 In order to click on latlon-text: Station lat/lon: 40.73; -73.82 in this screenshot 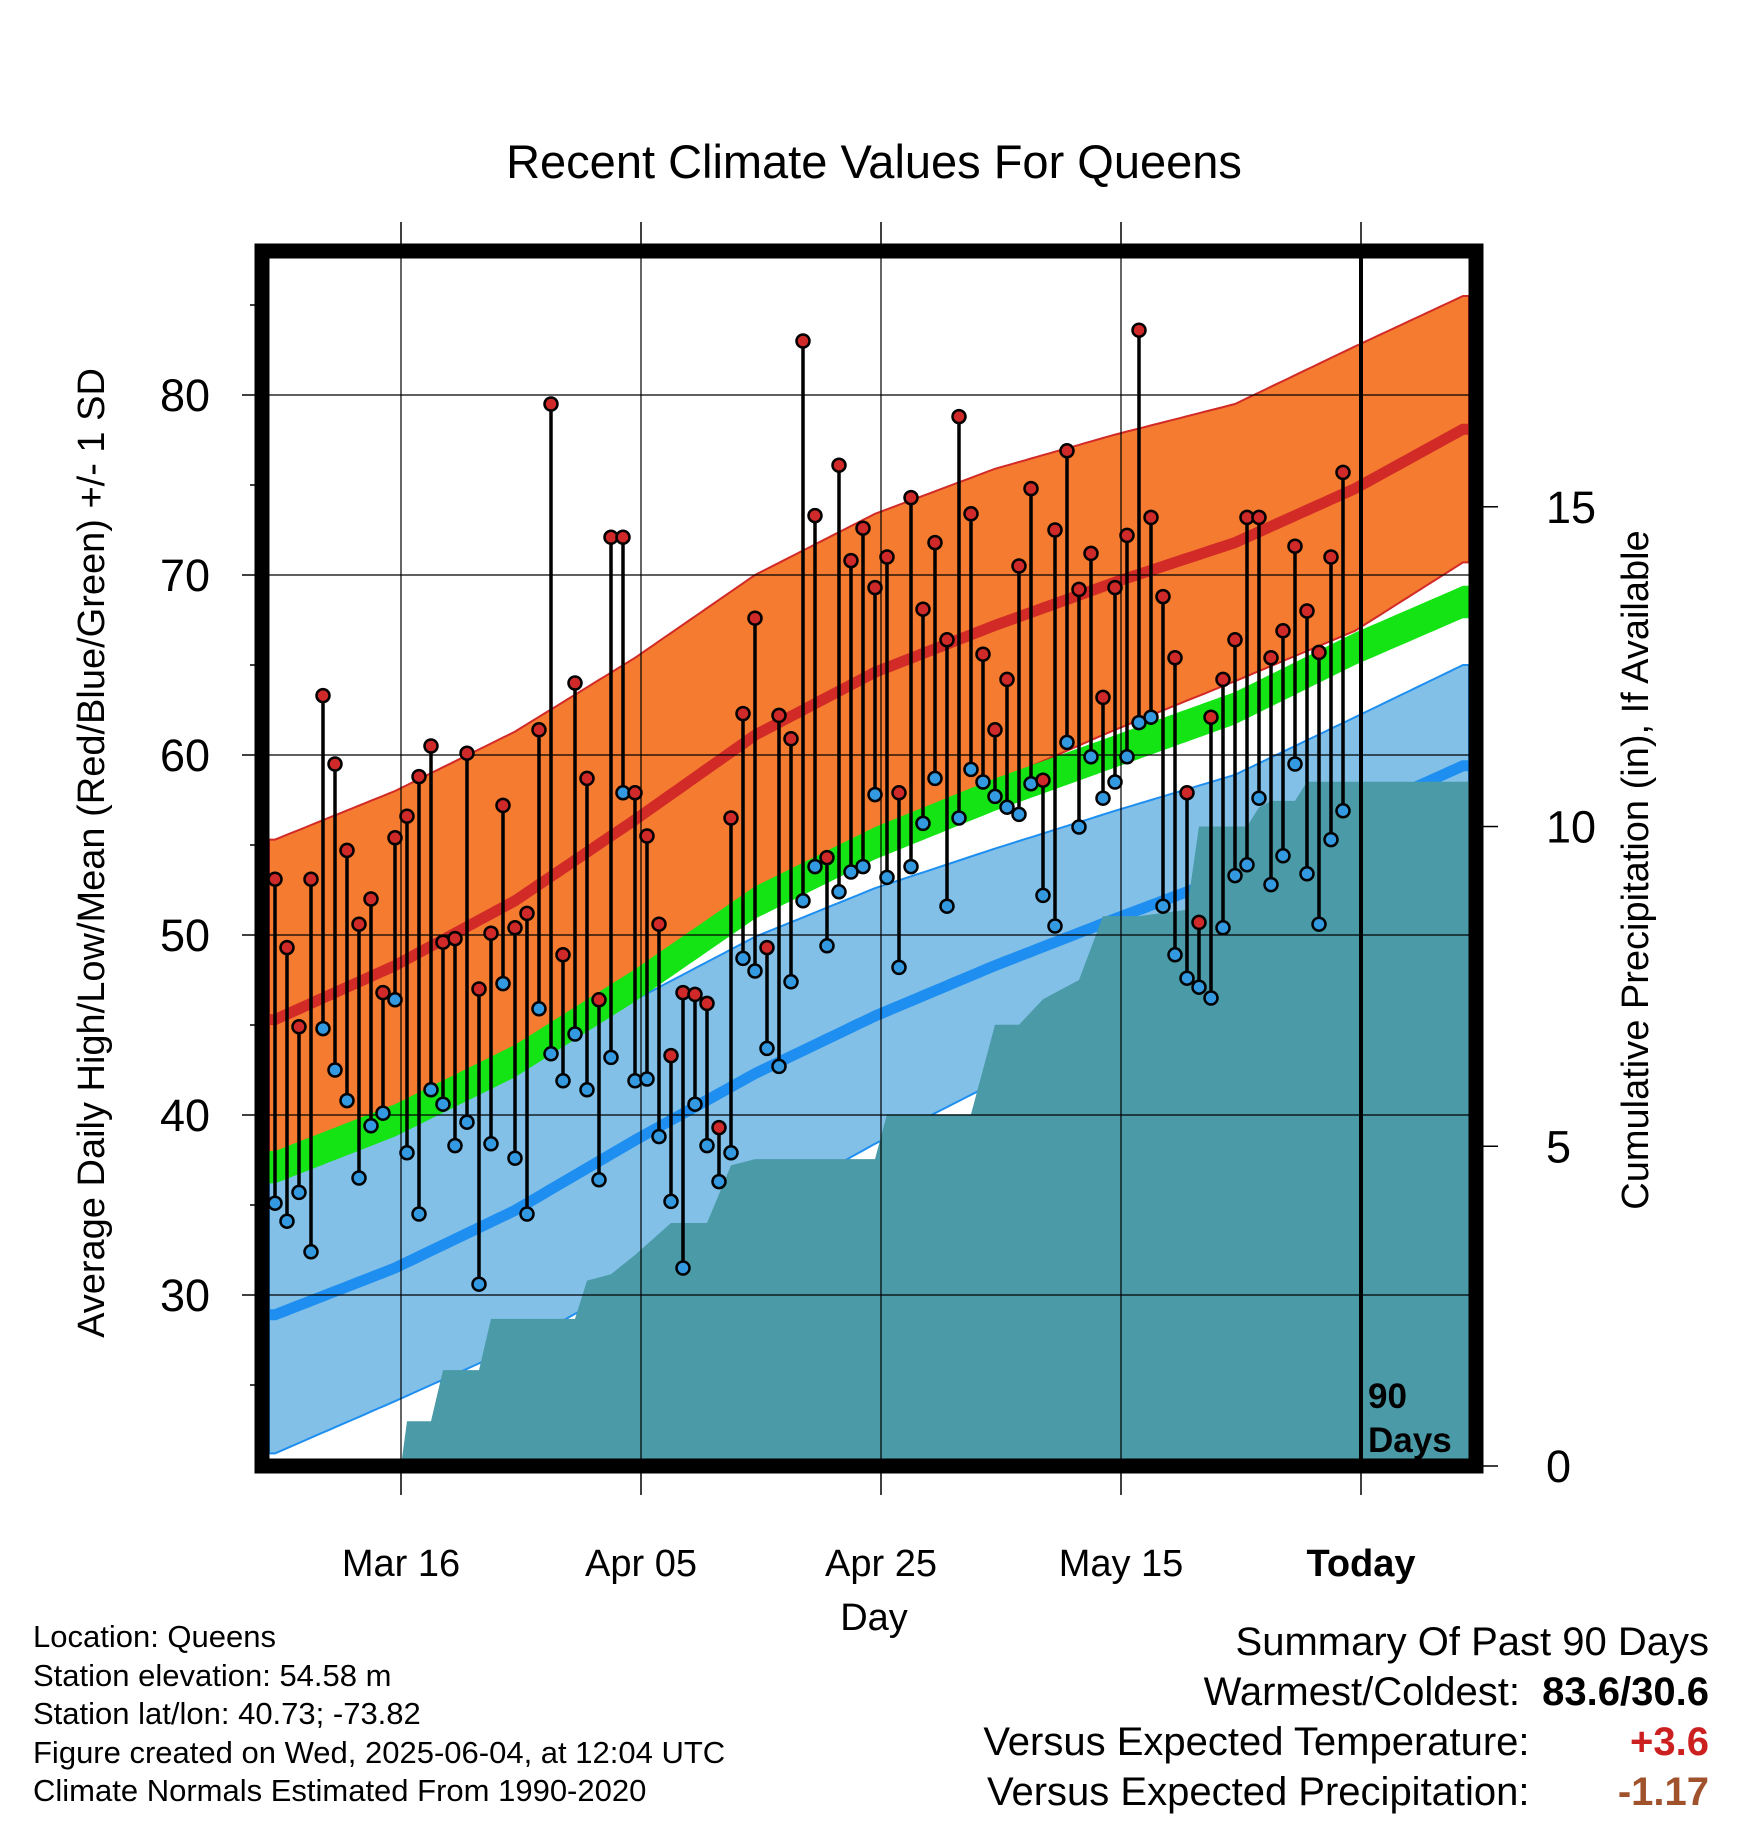, I will do `click(227, 1713)`.